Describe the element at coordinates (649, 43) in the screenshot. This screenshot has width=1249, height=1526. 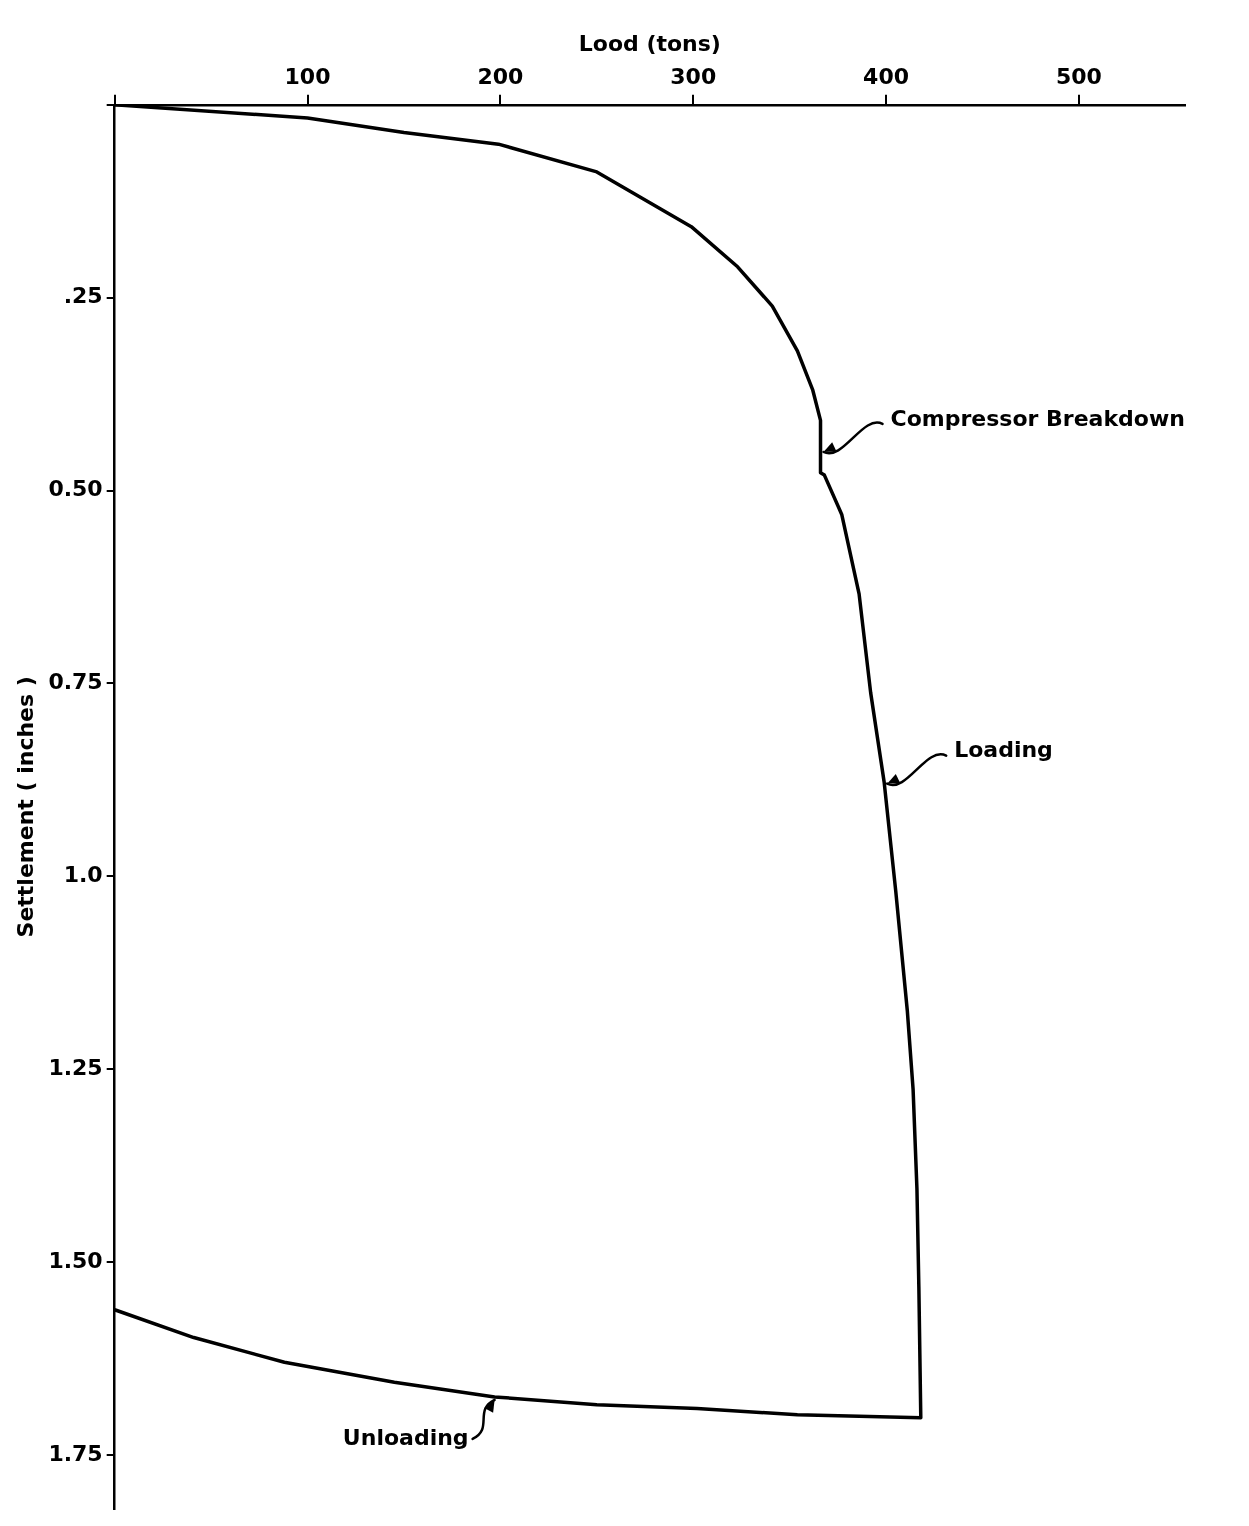
I see `x-axis-title: Lood (tons)` at that location.